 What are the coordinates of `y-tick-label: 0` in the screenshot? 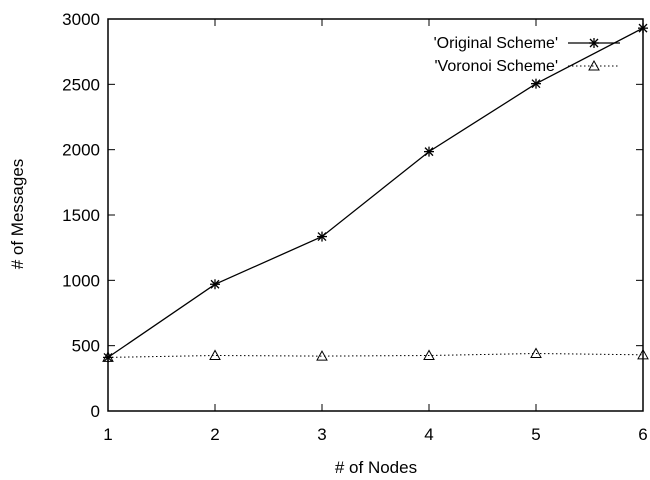 It's located at (95, 411).